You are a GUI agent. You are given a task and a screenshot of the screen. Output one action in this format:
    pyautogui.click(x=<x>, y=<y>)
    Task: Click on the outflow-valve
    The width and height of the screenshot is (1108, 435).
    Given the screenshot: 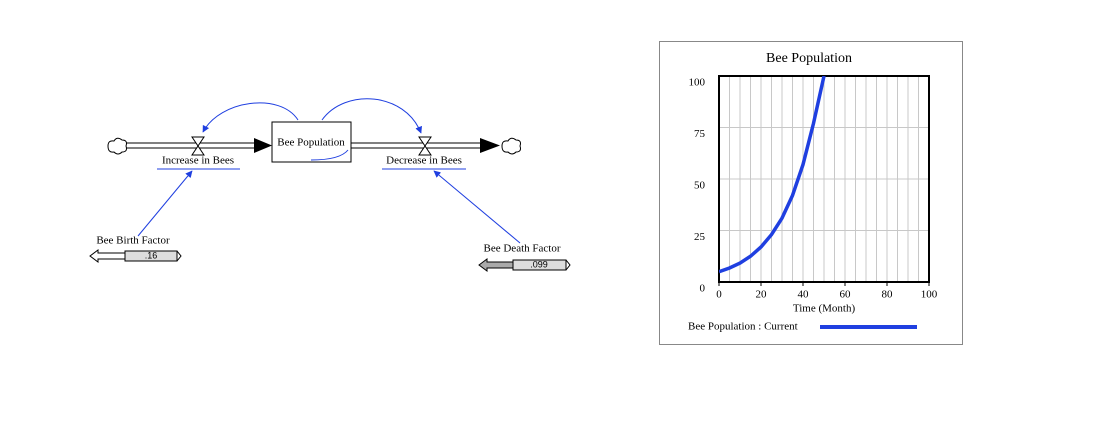 What is the action you would take?
    pyautogui.click(x=425, y=146)
    